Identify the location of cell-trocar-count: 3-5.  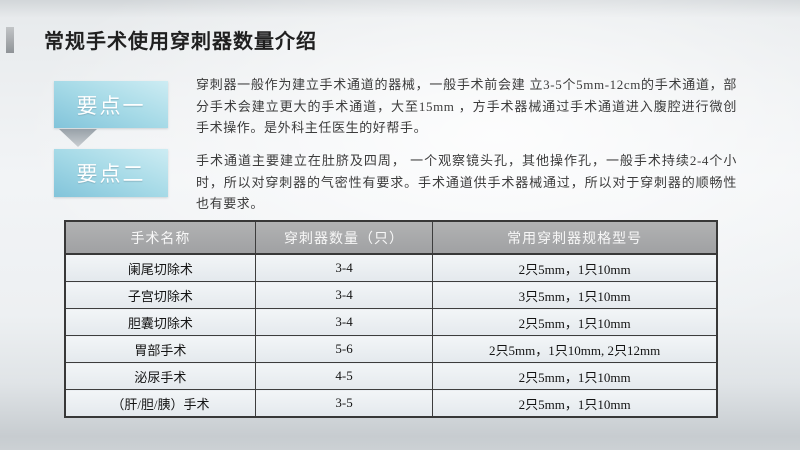
(344, 403).